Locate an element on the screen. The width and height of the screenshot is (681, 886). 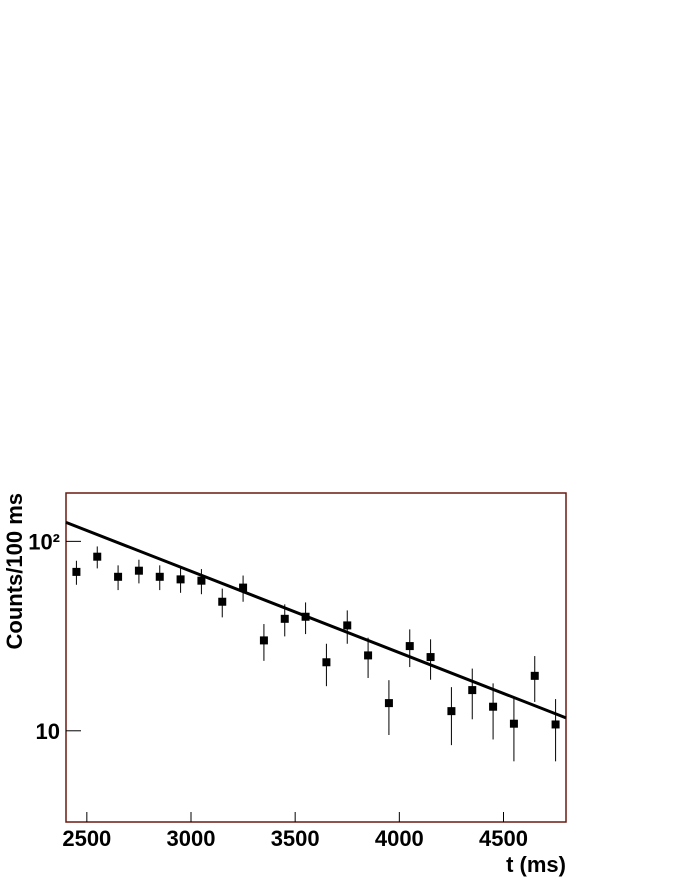
x-tick-label: 4500 is located at coordinates (503, 838).